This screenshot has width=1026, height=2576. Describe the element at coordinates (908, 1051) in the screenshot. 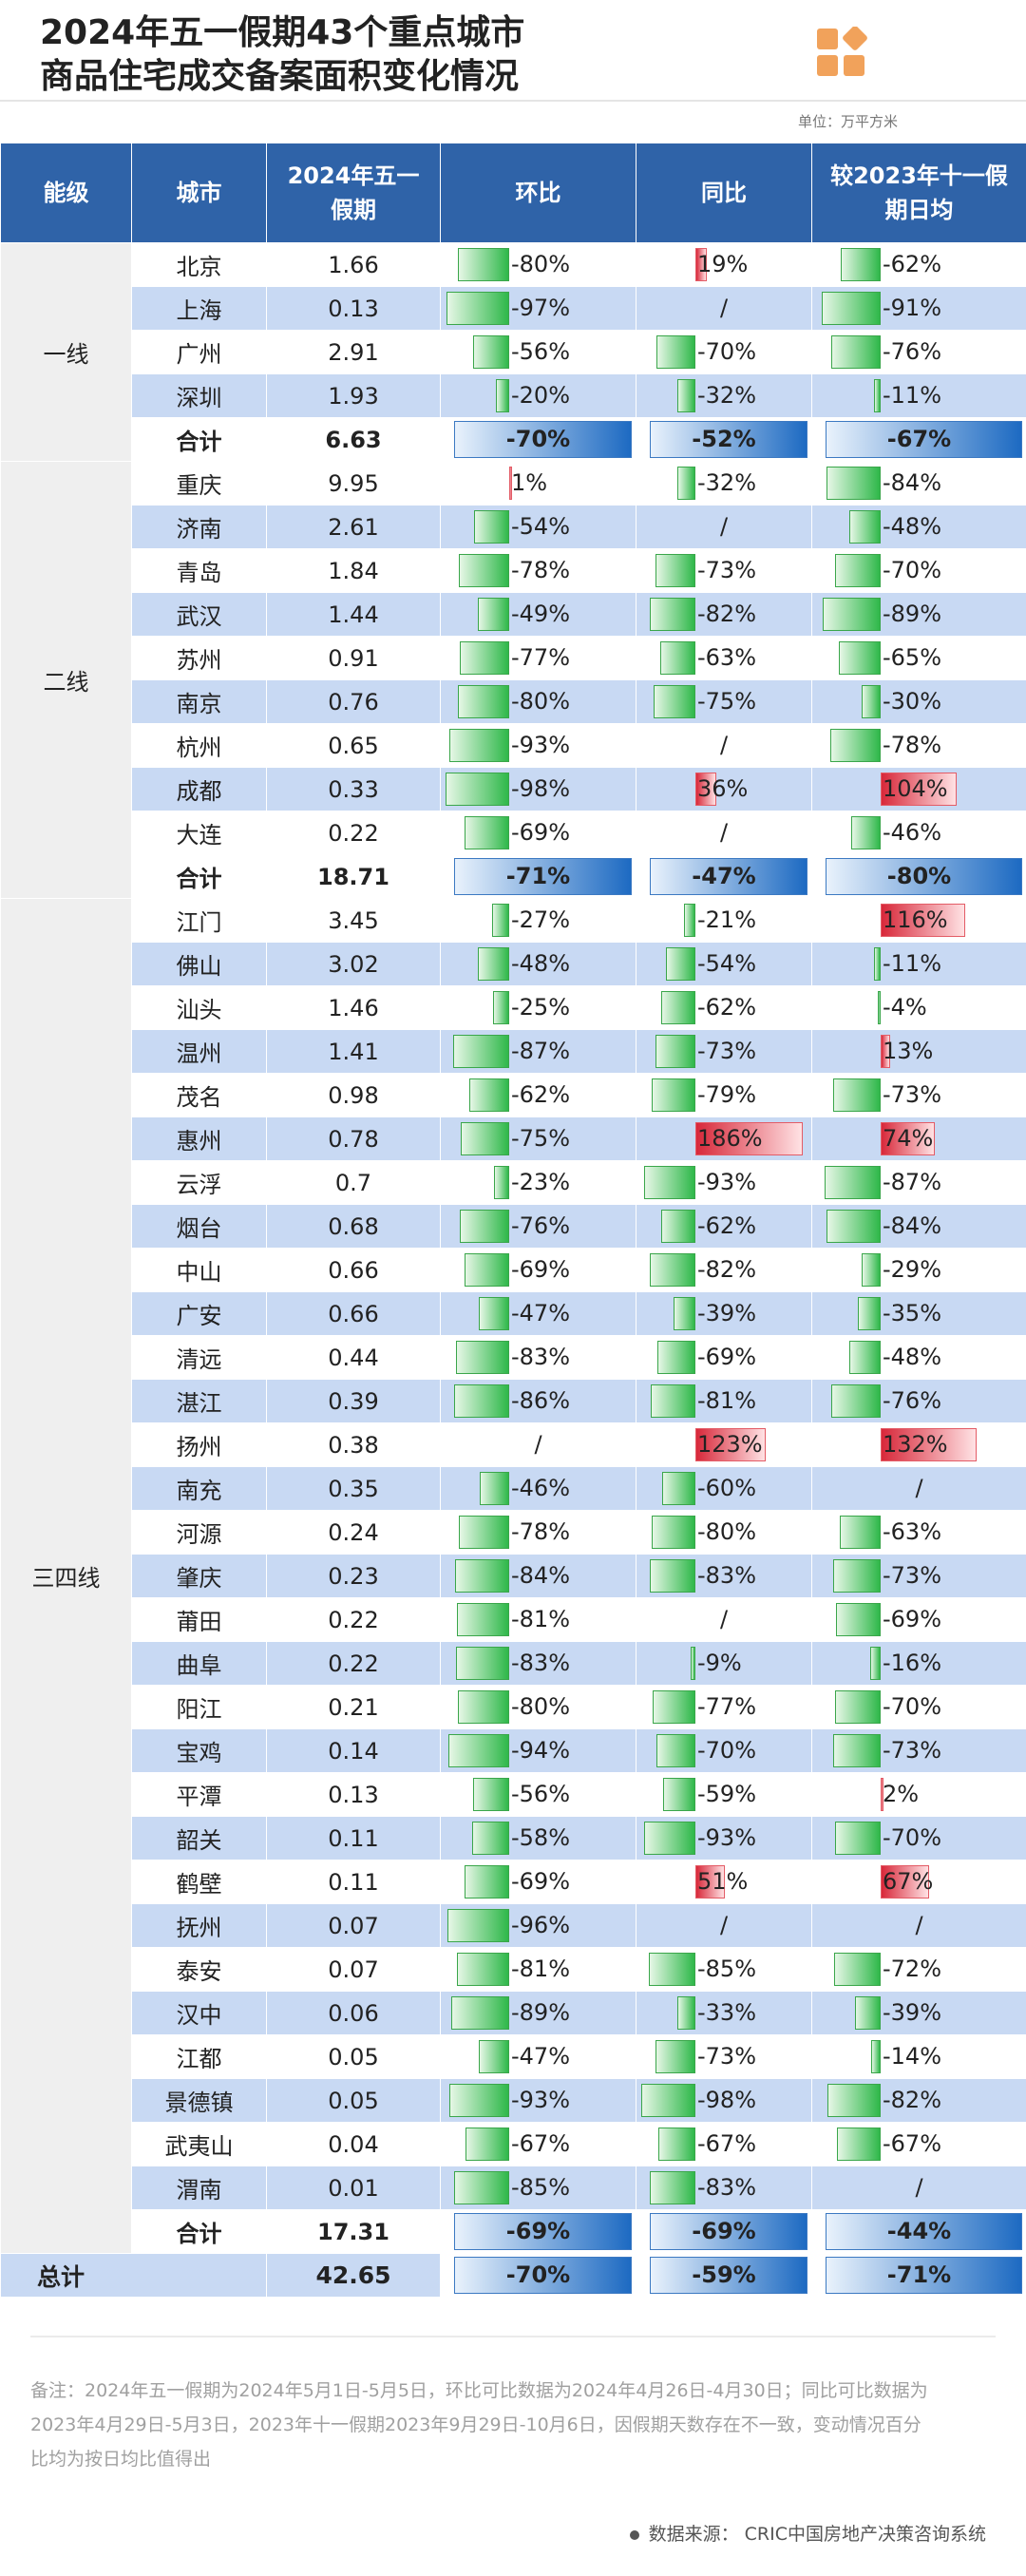

I see `value-vs: 13%` at that location.